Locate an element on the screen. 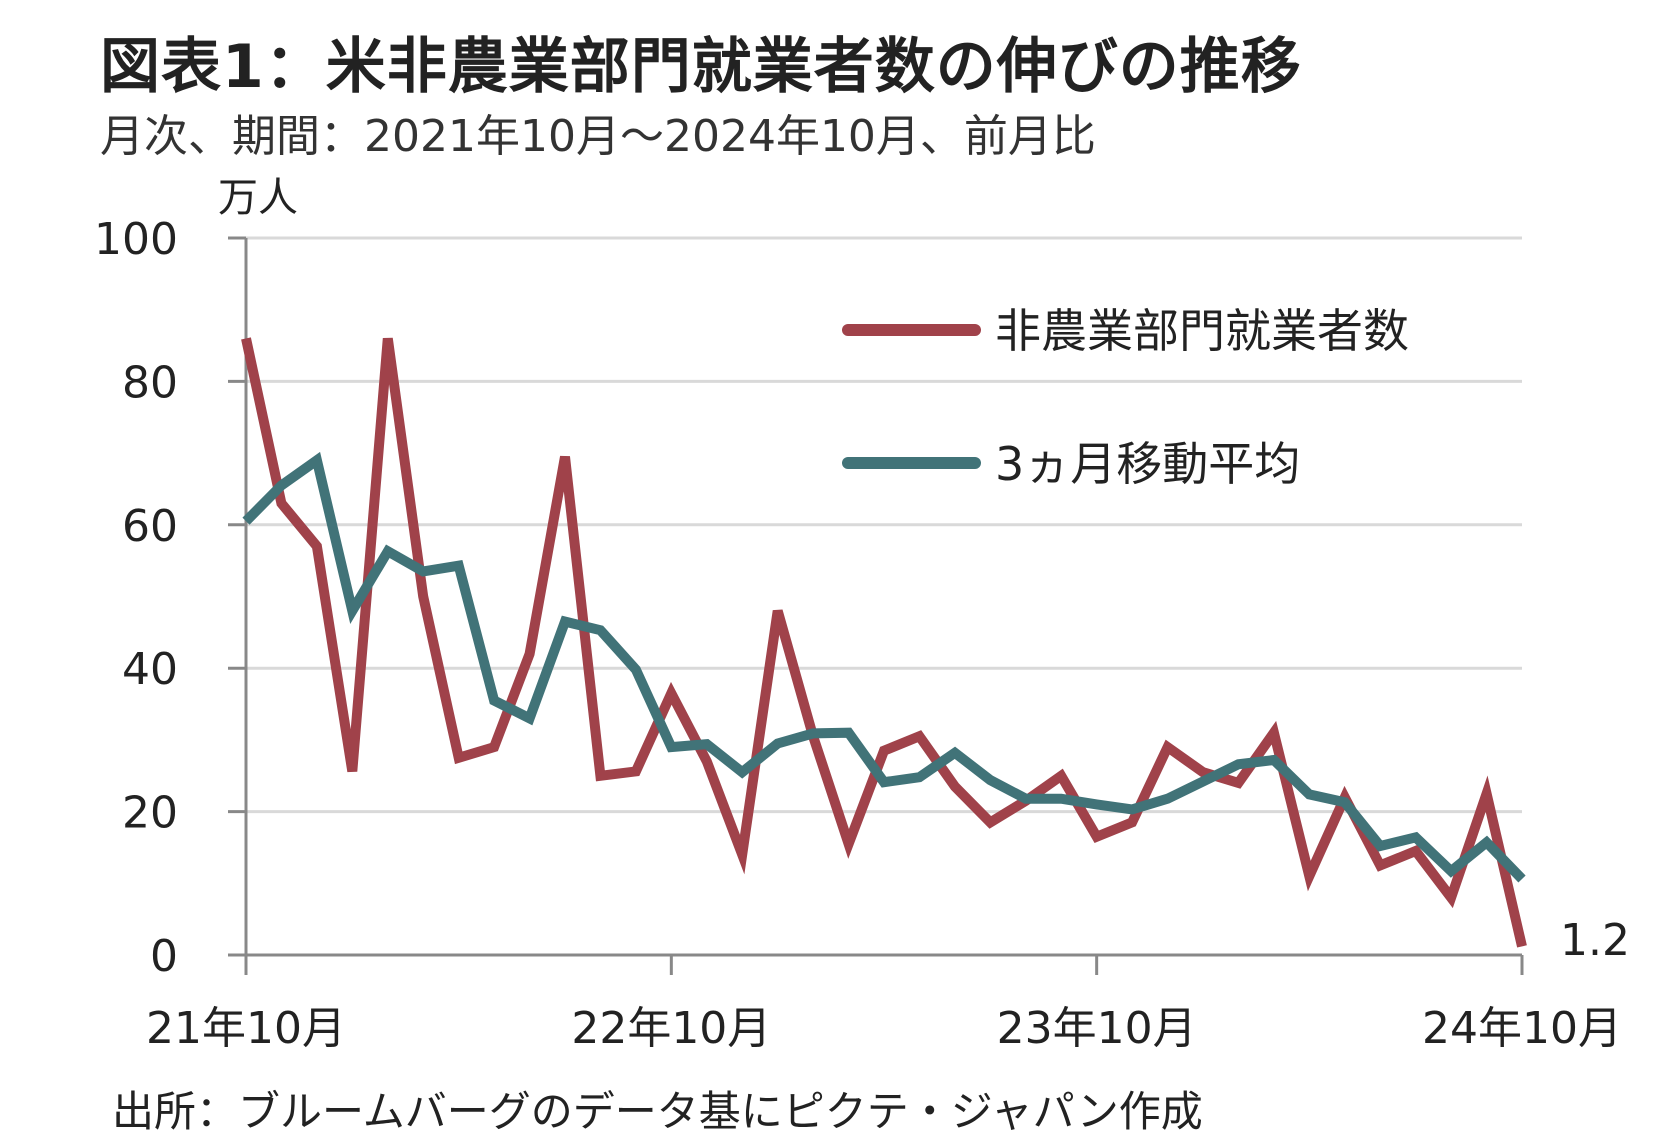 The width and height of the screenshot is (1669, 1143). legend: 非農業部門就業者数 3ヵ月移動平均 is located at coordinates (1125, 397).